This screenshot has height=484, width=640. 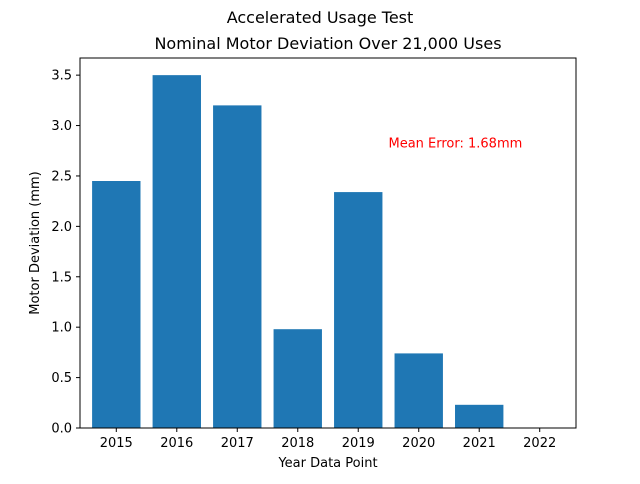 What do you see at coordinates (176, 443) in the screenshot?
I see `x-tick-label: 2016` at bounding box center [176, 443].